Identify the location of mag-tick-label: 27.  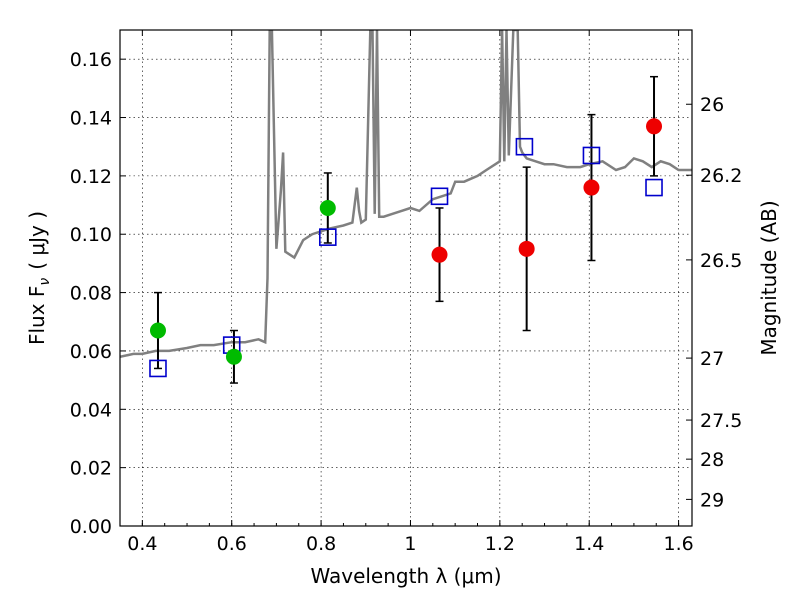
(712, 359).